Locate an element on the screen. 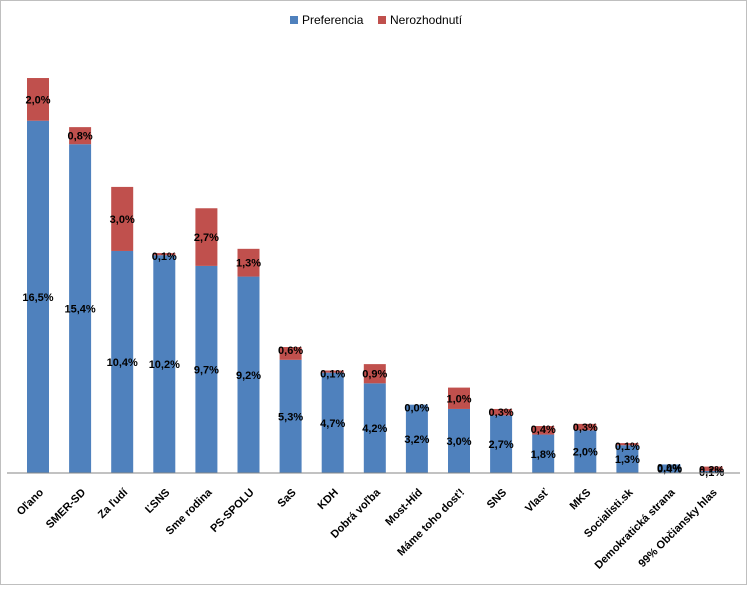 The height and width of the screenshot is (589, 747). tick-label-ps-spolu: PS-SPOLU is located at coordinates (232, 511).